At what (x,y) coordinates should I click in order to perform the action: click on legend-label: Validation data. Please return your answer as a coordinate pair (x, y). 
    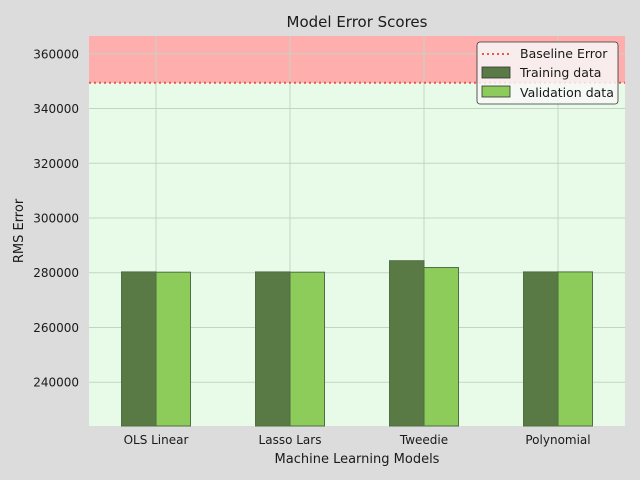
    Looking at the image, I should click on (567, 92).